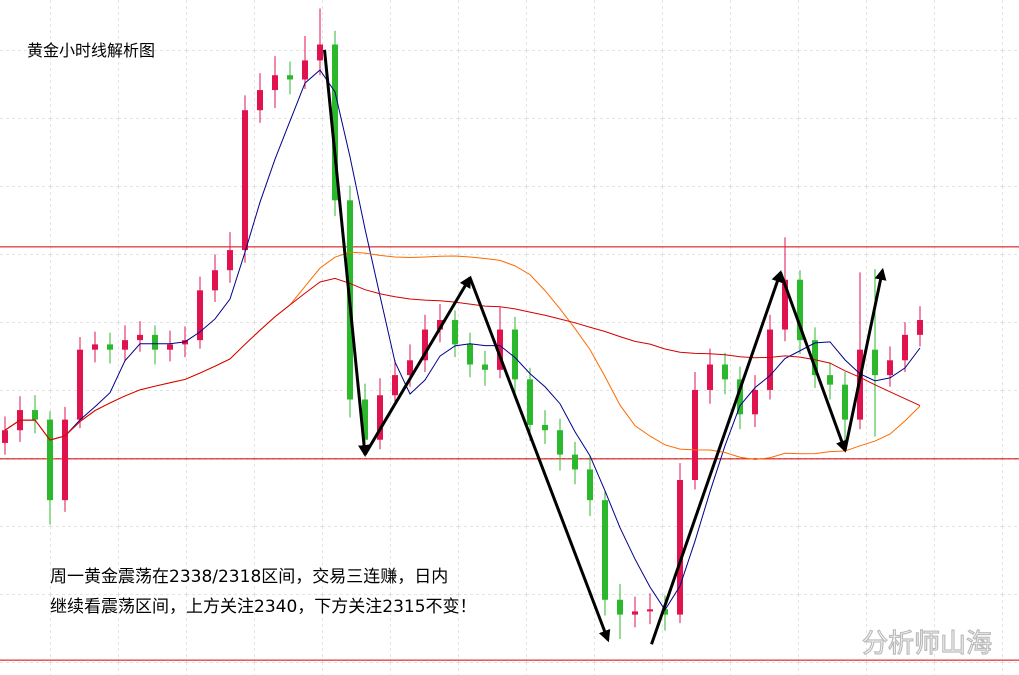  Describe the element at coordinates (927, 644) in the screenshot. I see `watermark: 分析师山海` at that location.